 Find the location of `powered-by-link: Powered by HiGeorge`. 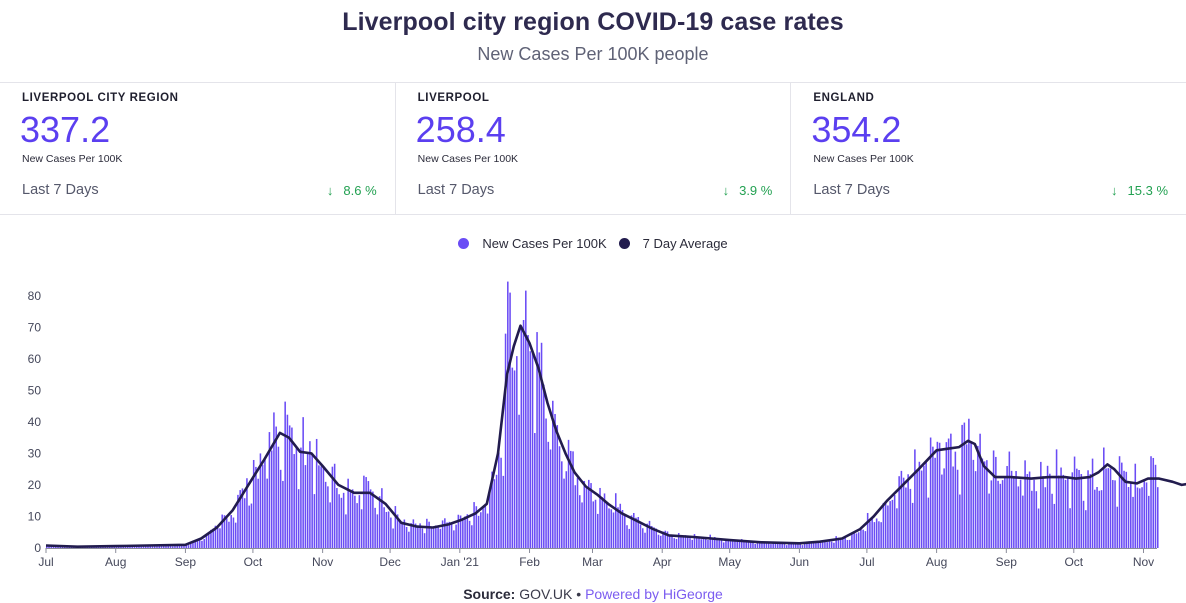

powered-by-link: Powered by HiGeorge is located at coordinates (654, 594).